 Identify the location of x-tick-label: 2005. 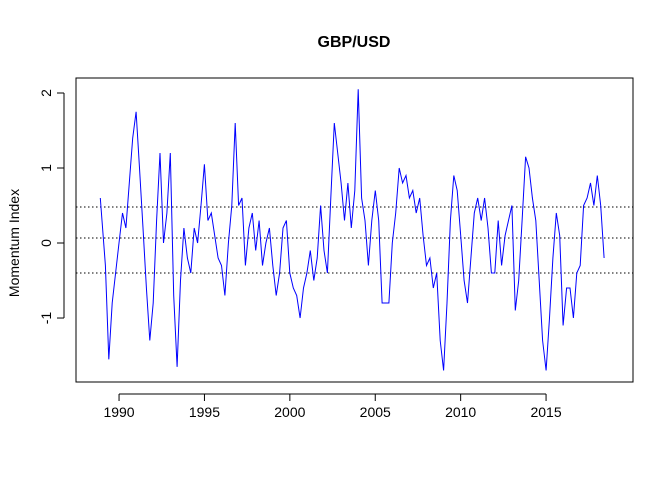
(375, 412).